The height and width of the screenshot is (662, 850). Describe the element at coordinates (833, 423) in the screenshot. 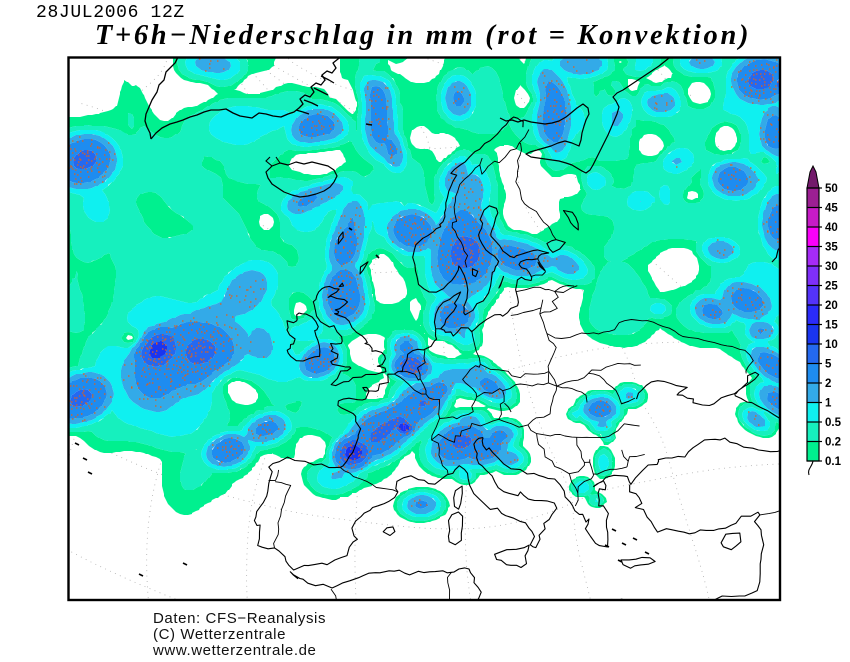

I see `svg-text: 0.5` at that location.